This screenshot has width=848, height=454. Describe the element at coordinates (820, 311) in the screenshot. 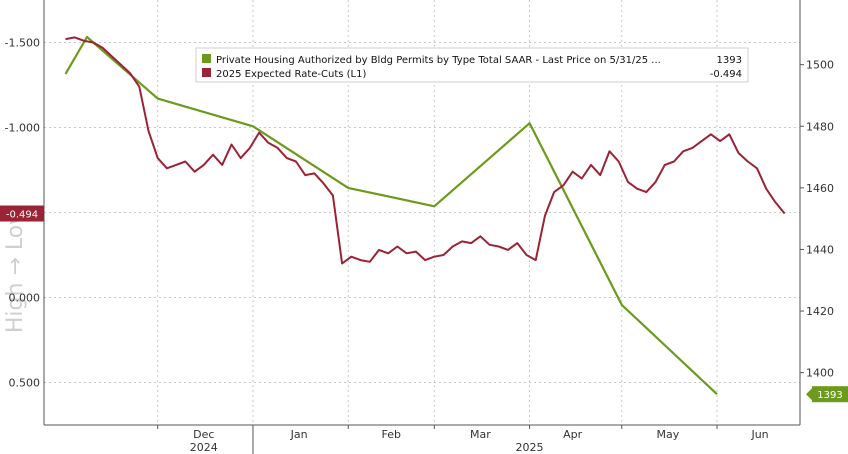

I see `right-tick-label: 1420` at that location.